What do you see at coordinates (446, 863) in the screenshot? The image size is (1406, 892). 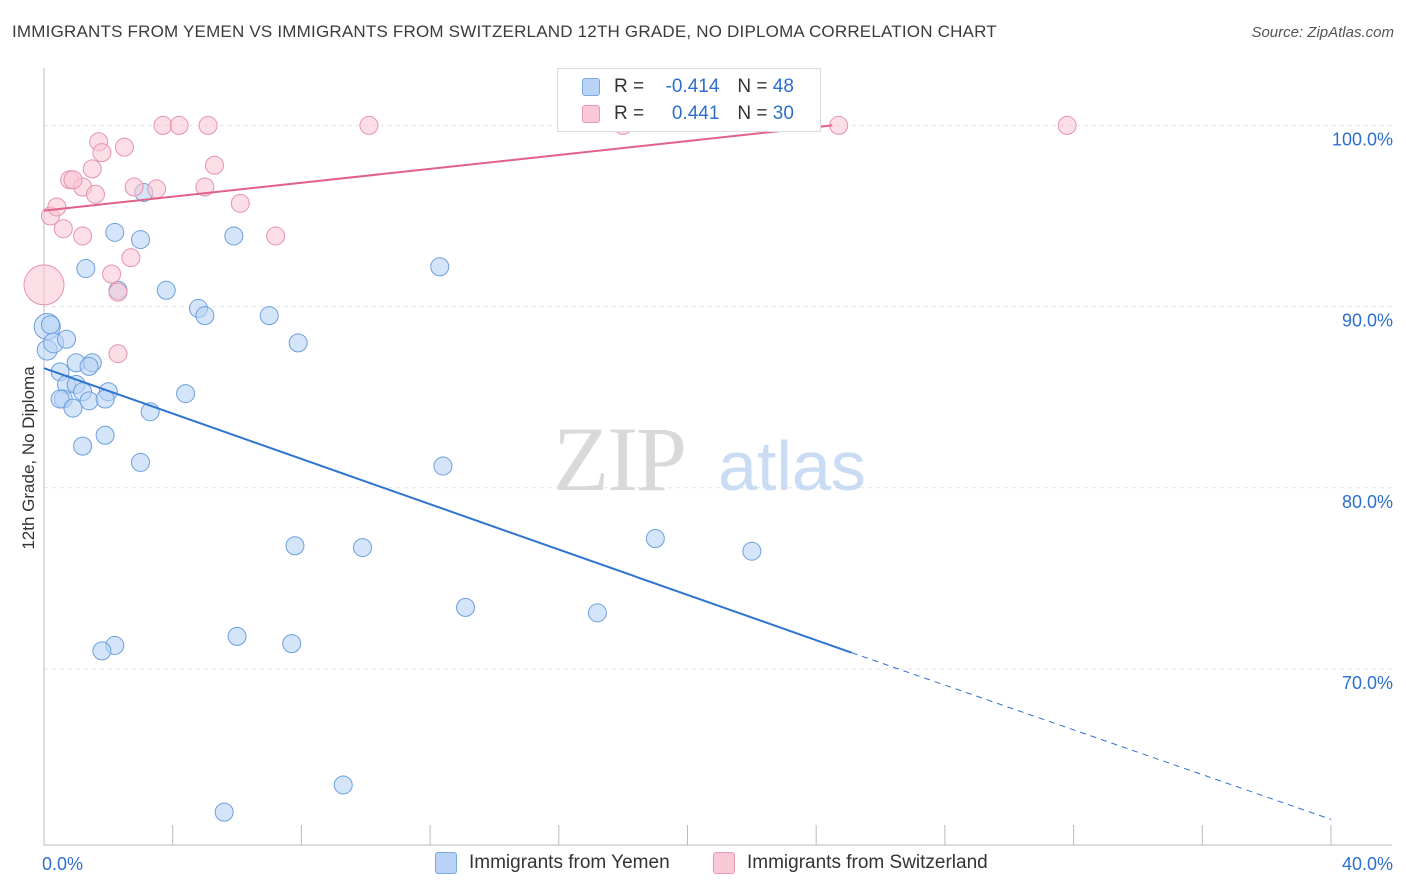 I see `bottom-legend-swatch-yemen` at bounding box center [446, 863].